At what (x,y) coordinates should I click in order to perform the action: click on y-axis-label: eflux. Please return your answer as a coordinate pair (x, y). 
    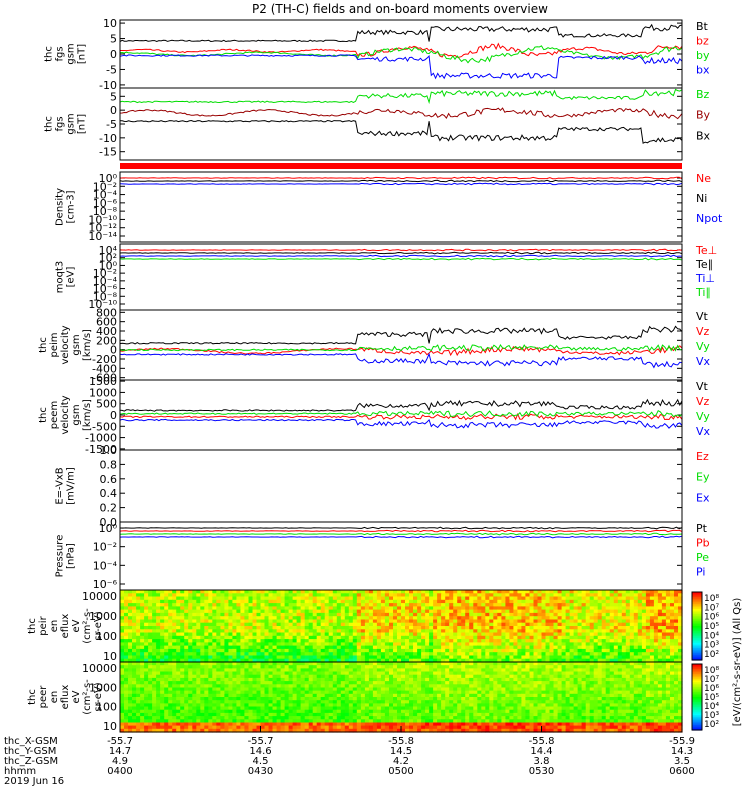
    Looking at the image, I should click on (65, 697).